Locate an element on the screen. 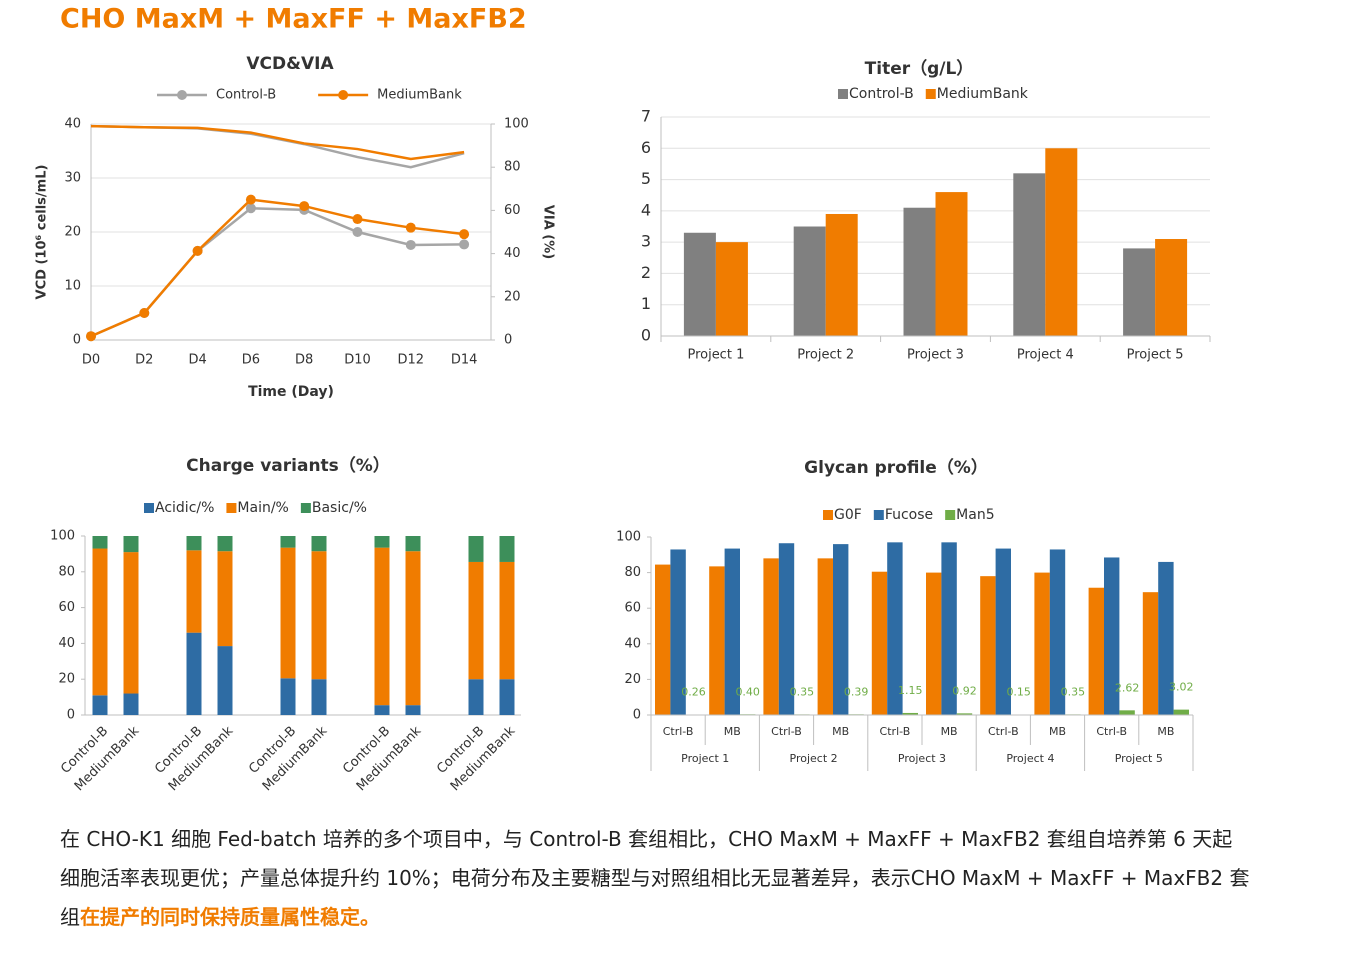 The image size is (1351, 972). chart-title: Titer（g/L） is located at coordinates (919, 68).